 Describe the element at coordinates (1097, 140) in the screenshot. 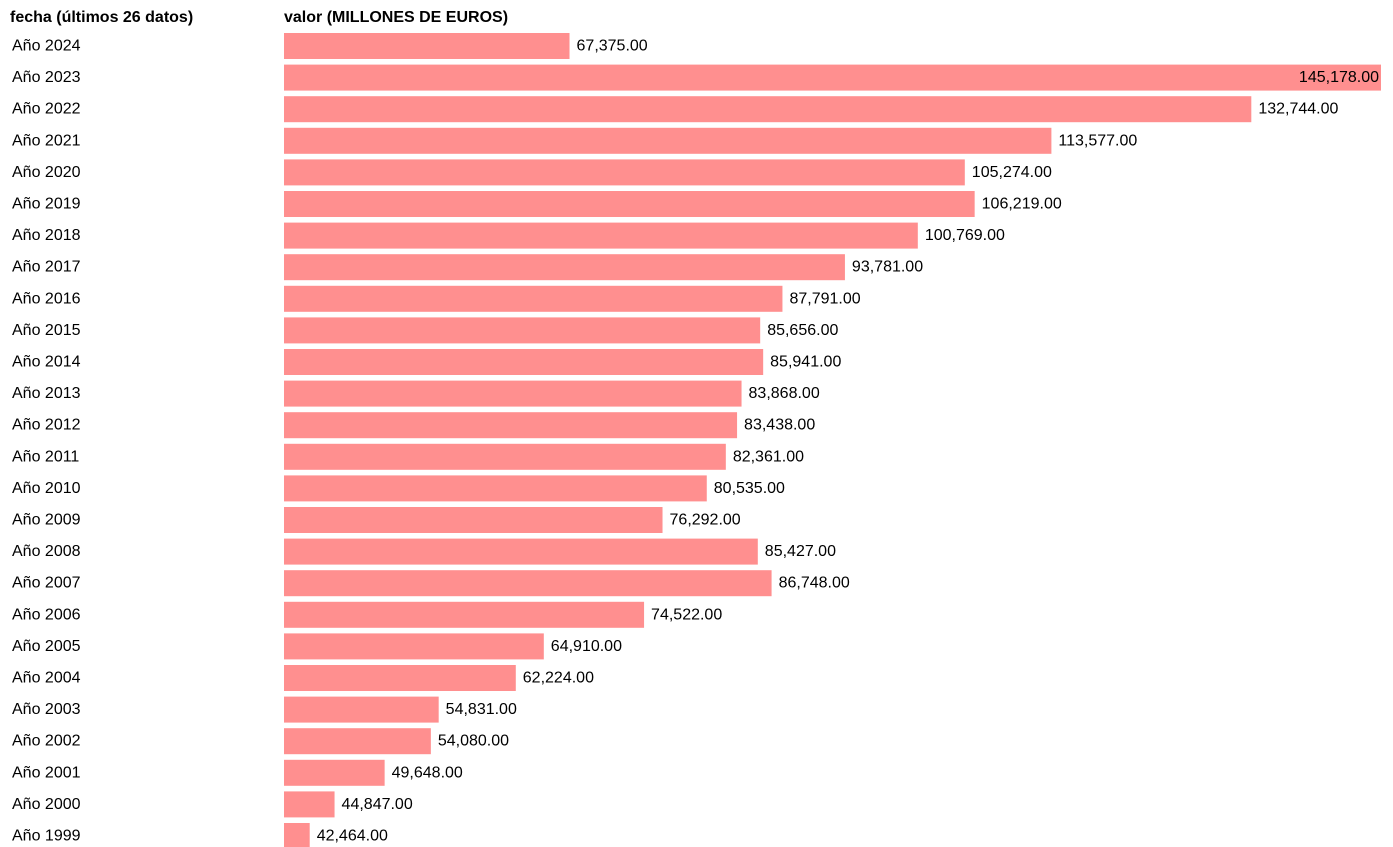

I see `value-label: 113,577.00` at that location.